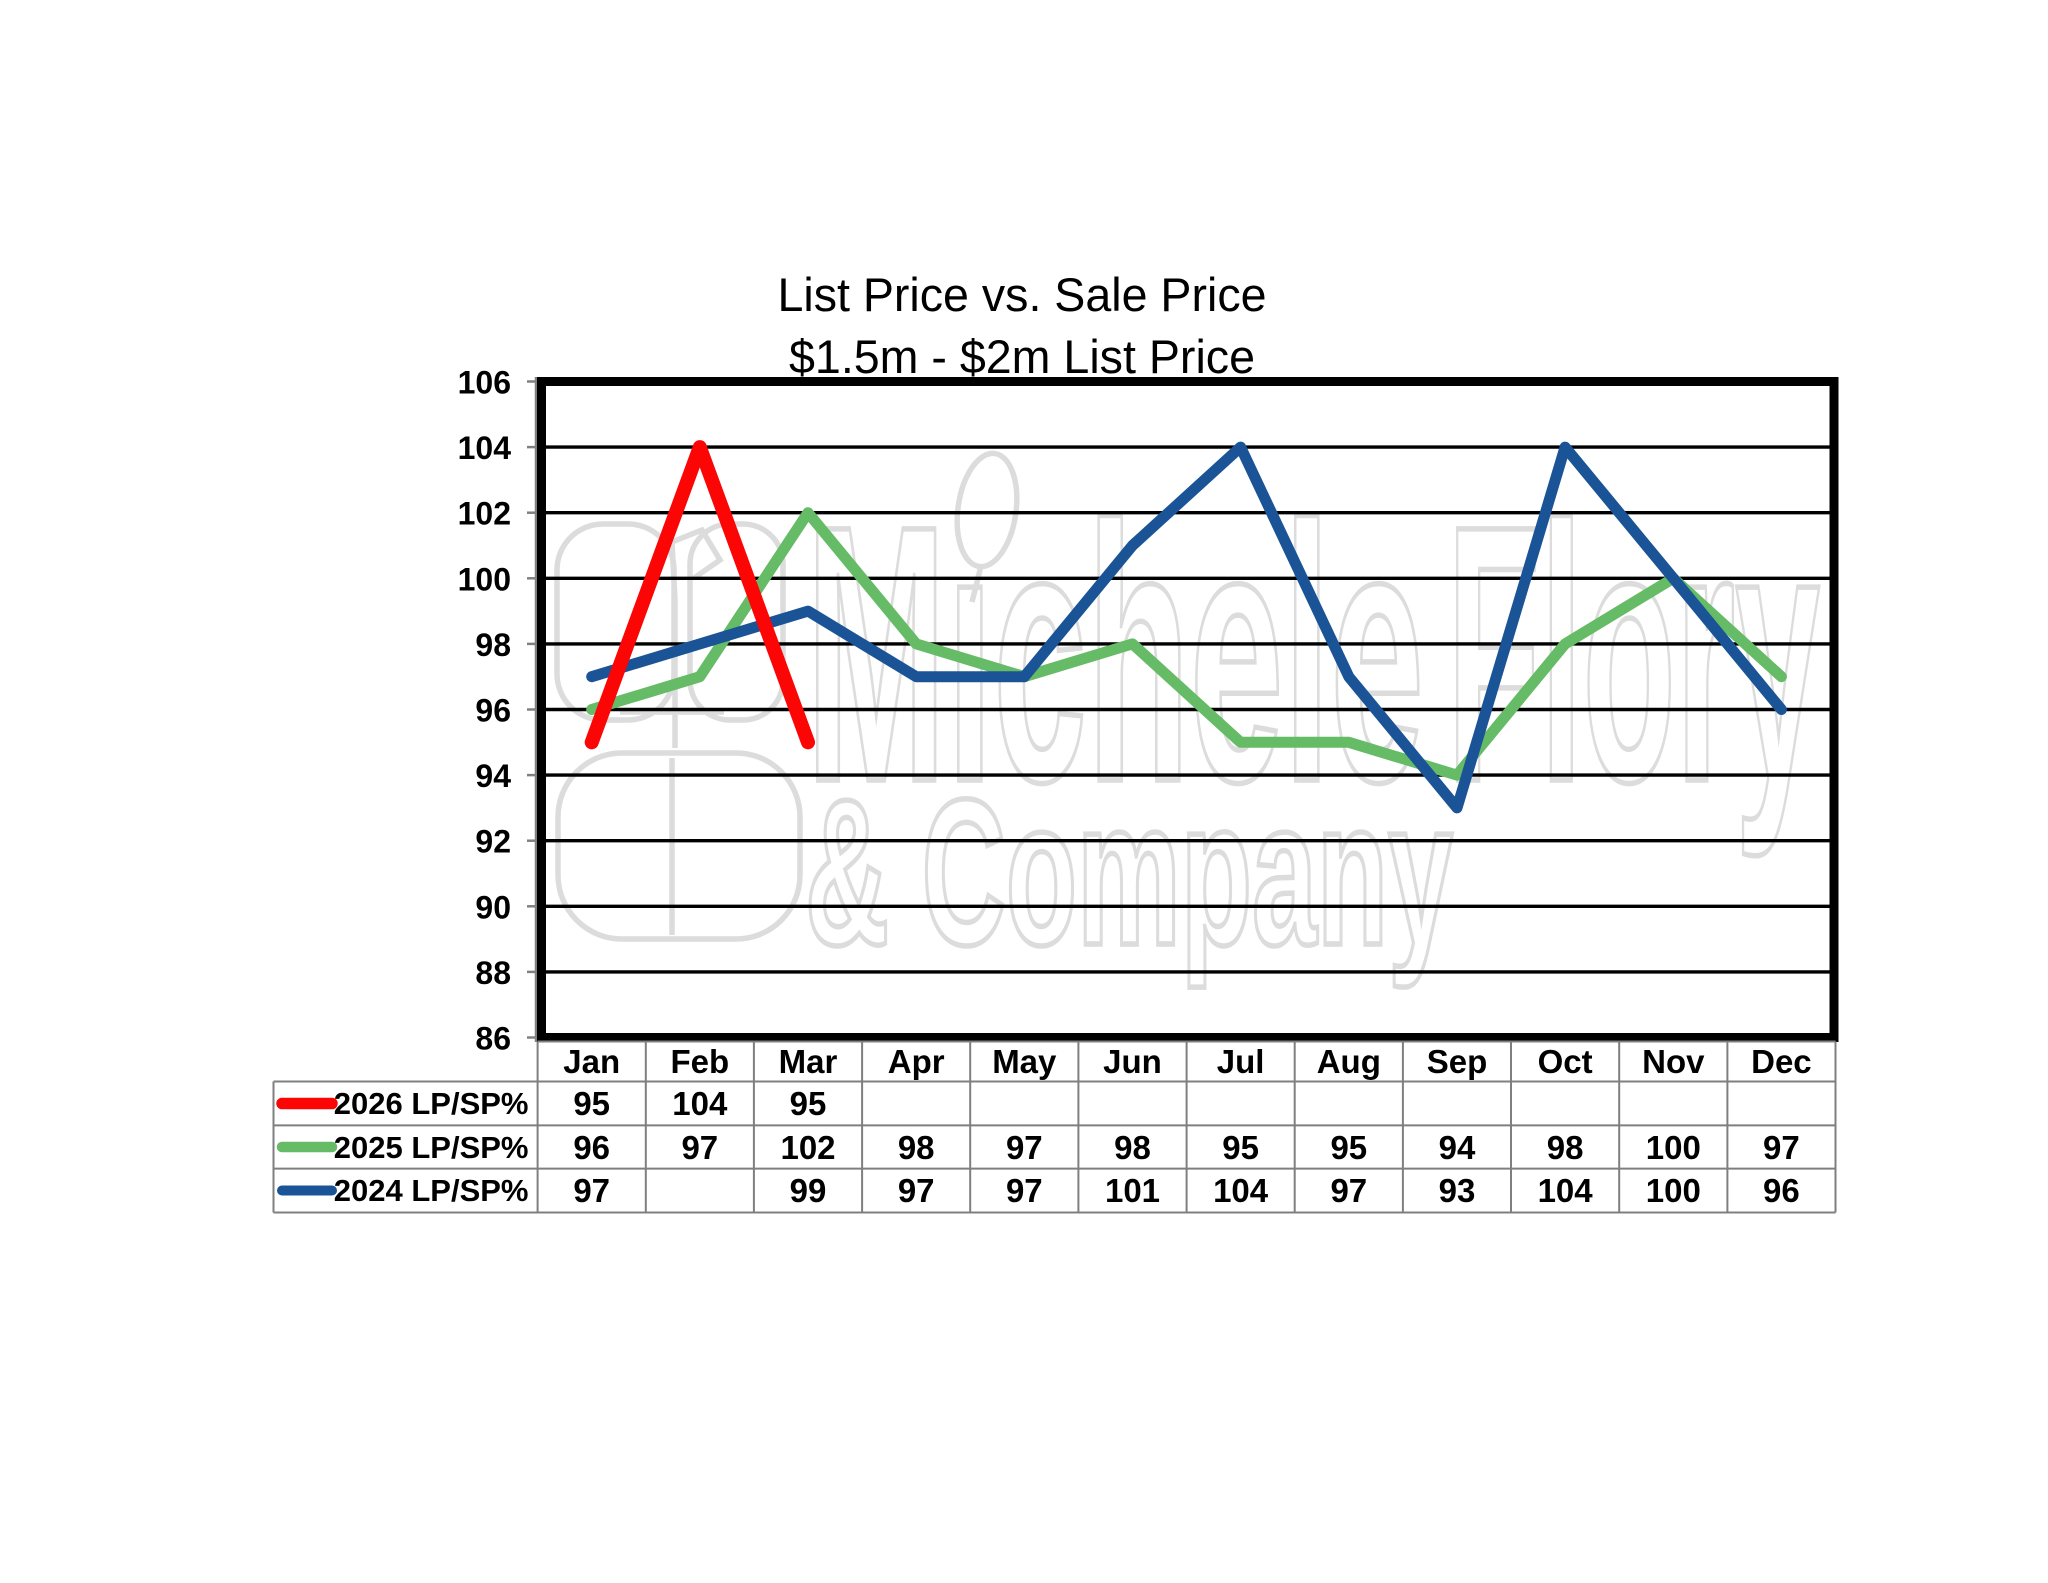 The height and width of the screenshot is (1583, 2048). I want to click on svg-text: Oct, so click(1565, 1061).